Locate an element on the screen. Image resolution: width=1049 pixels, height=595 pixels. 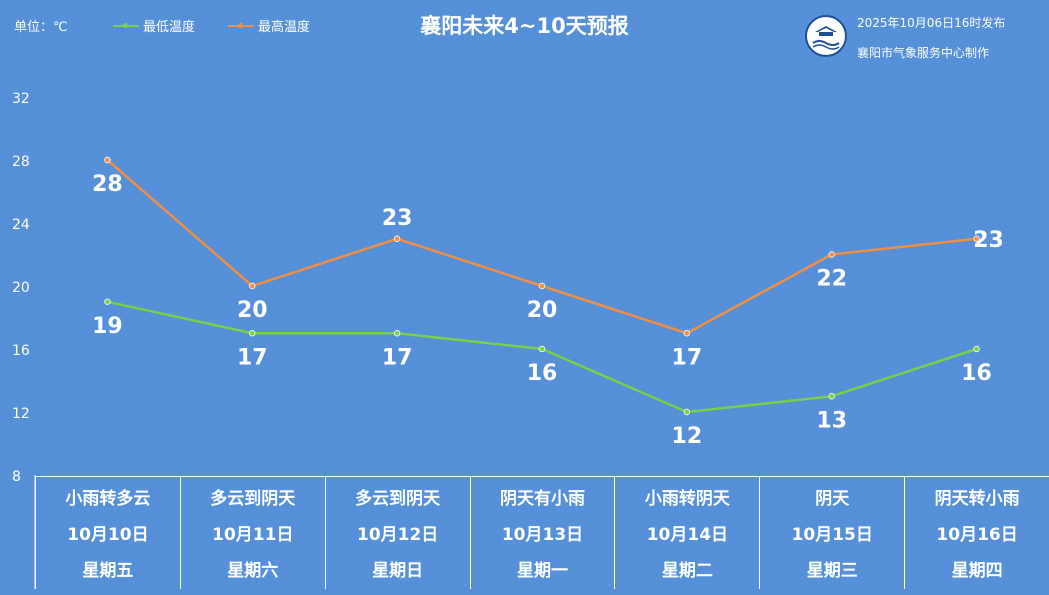
xiangyang-weather-logo-icon is located at coordinates (826, 36).